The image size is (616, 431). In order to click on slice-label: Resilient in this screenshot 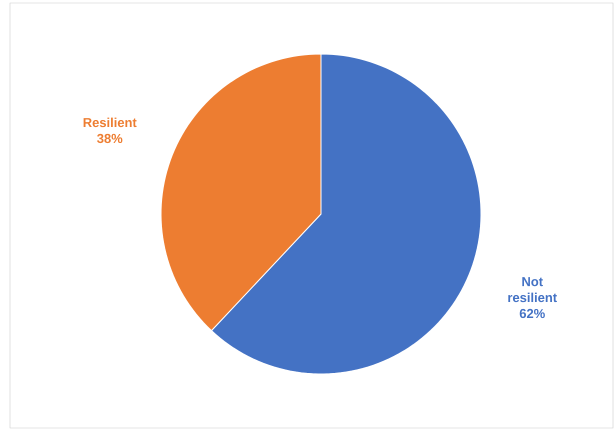, I will do `click(110, 123)`.